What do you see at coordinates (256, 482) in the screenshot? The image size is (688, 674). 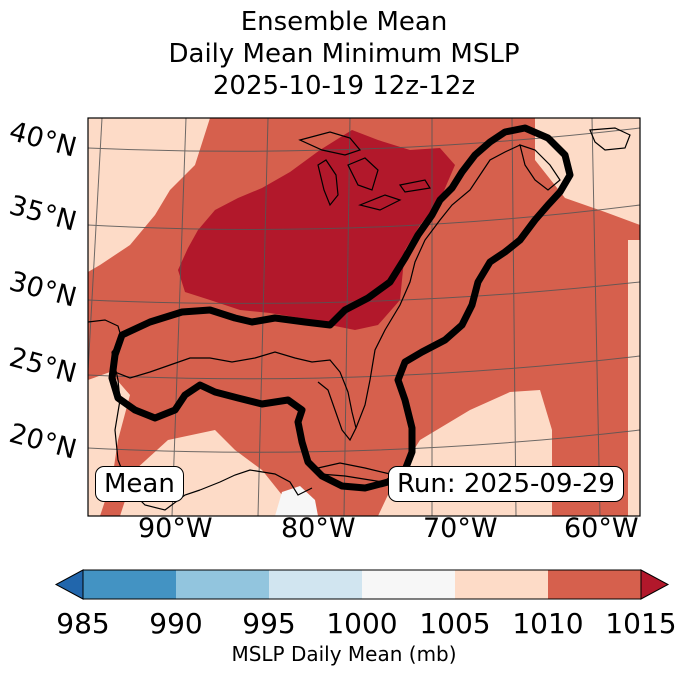 I see `yucatan-coast` at bounding box center [256, 482].